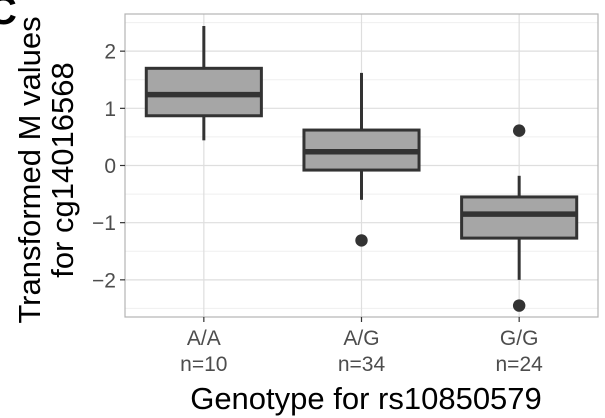  Describe the element at coordinates (203, 364) in the screenshot. I see `x-tick-count-label: n=10` at that location.